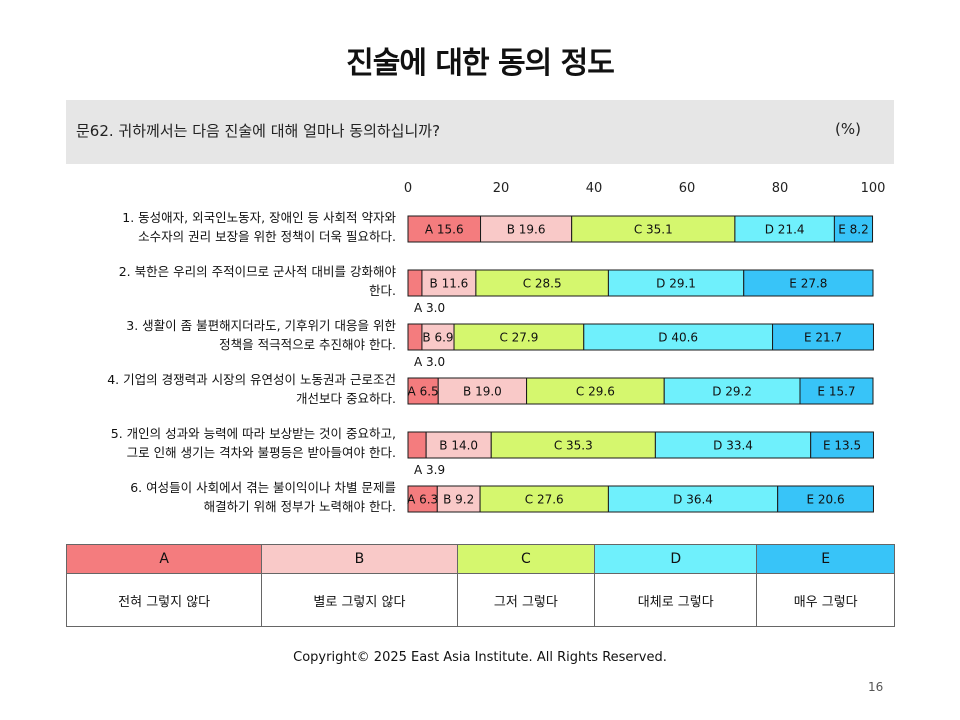 This screenshot has width=960, height=720. I want to click on x-tick-label: 80, so click(780, 188).